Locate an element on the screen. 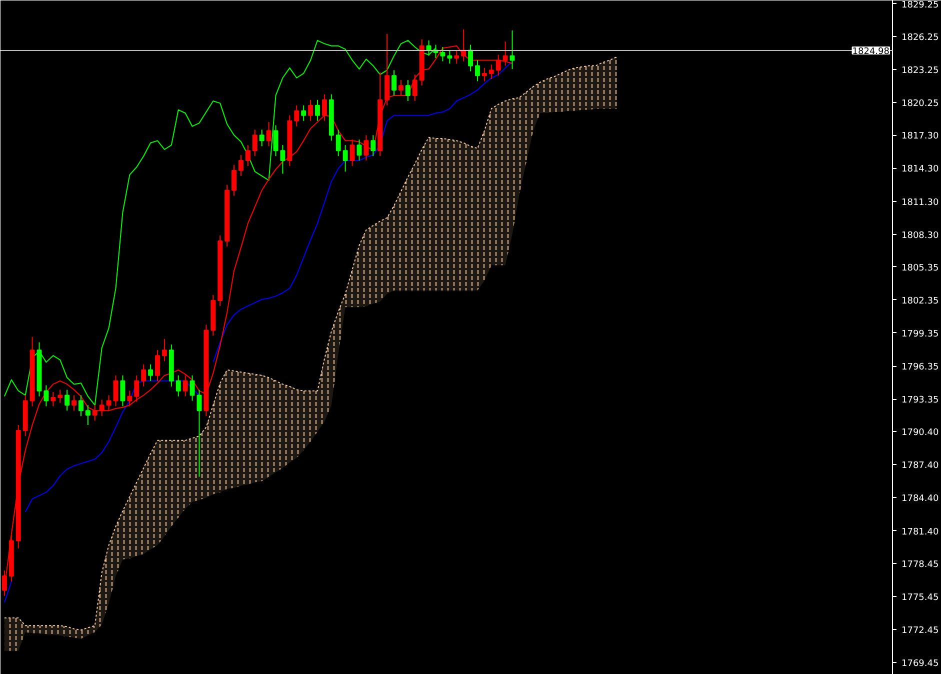 The width and height of the screenshot is (941, 674). y-tick-label: 1793.35 is located at coordinates (920, 401).